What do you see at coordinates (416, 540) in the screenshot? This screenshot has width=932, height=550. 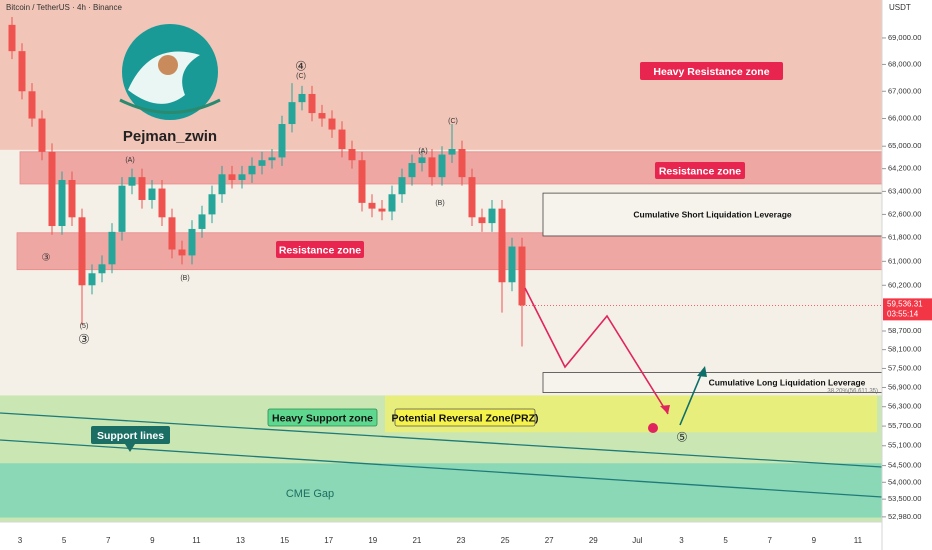 I see `x-tick-label: 21` at bounding box center [416, 540].